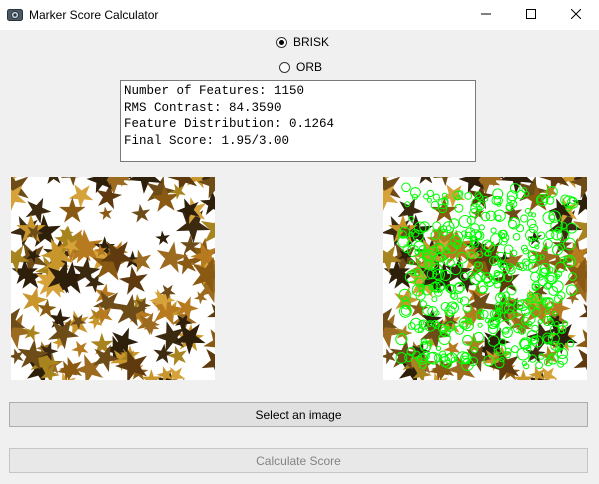 The image size is (599, 484). I want to click on title-bar: Marker Score Calculator, so click(299, 15).